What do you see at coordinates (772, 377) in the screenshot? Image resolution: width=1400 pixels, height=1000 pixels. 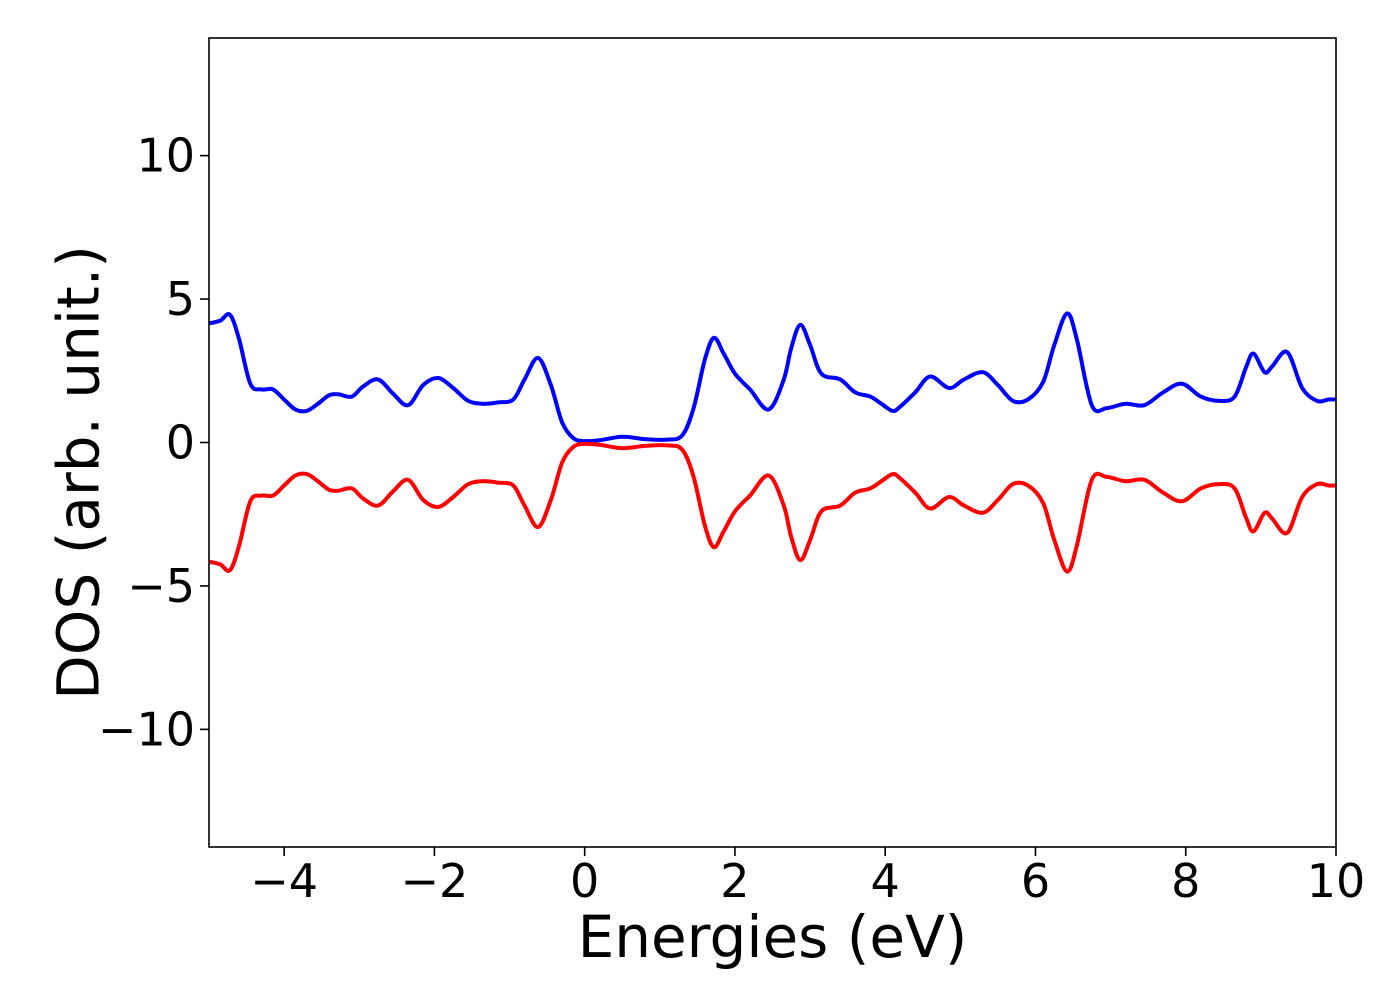 I see `series-line-blue` at bounding box center [772, 377].